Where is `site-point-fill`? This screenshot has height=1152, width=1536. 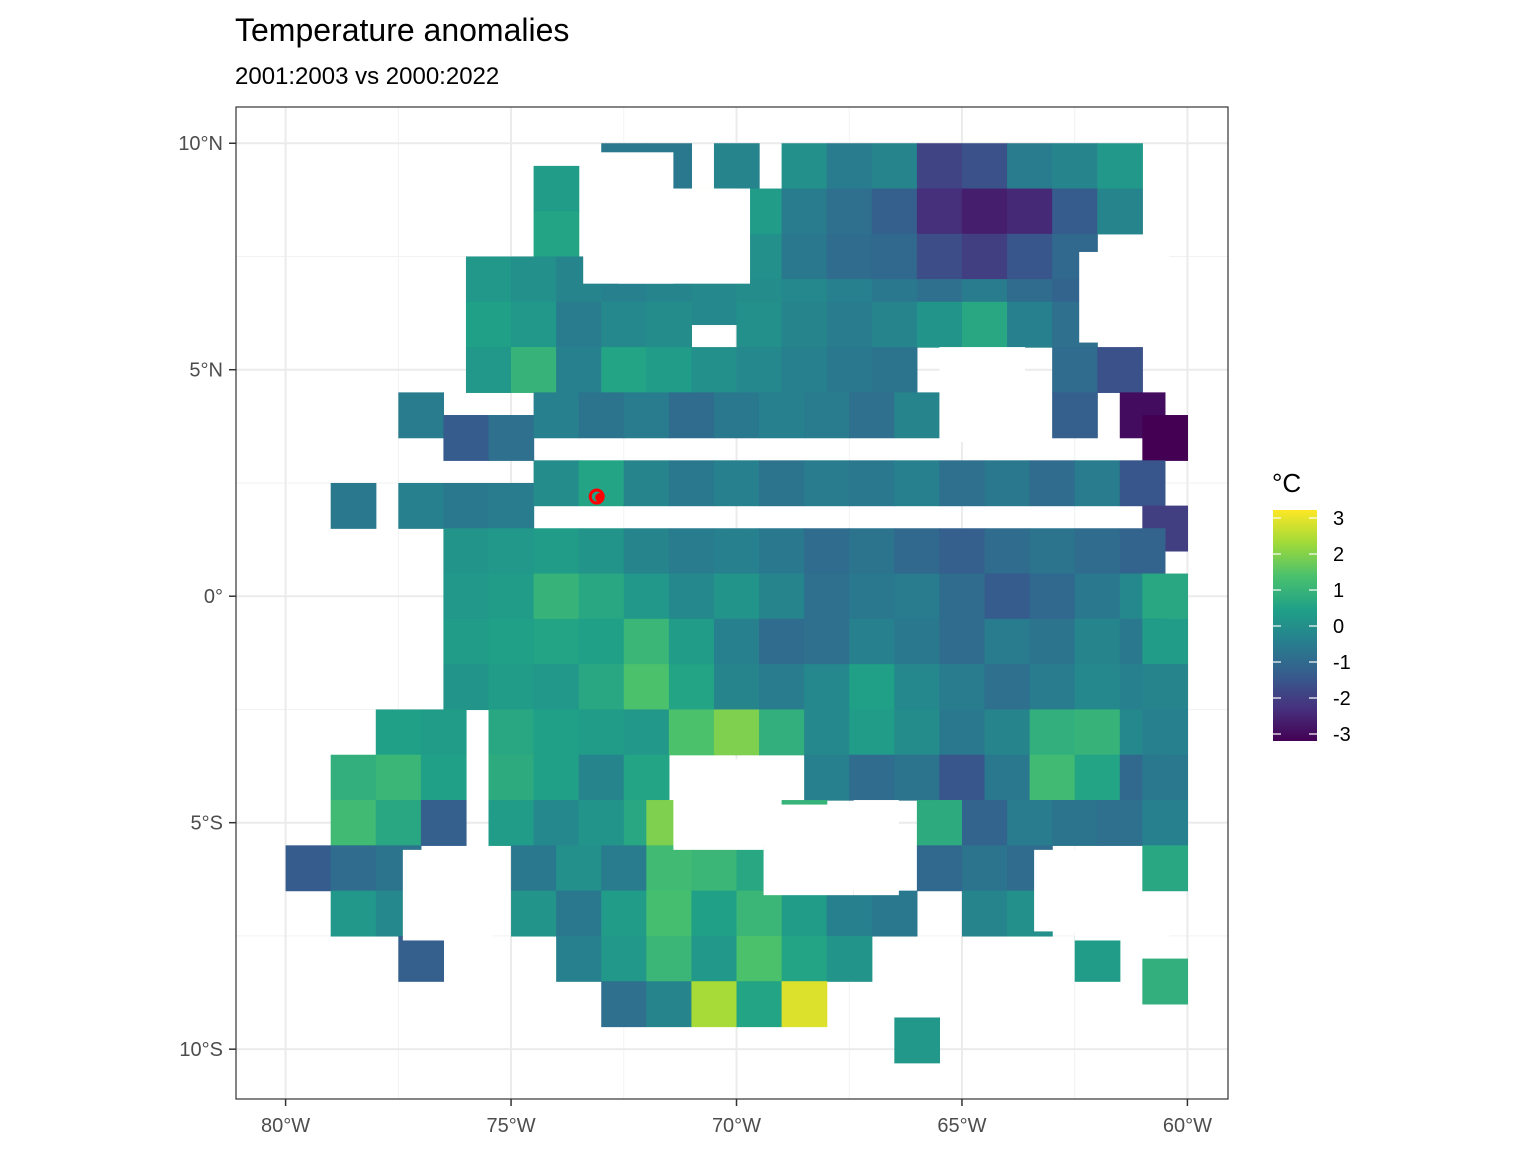
site-point-fill is located at coordinates (600, 498).